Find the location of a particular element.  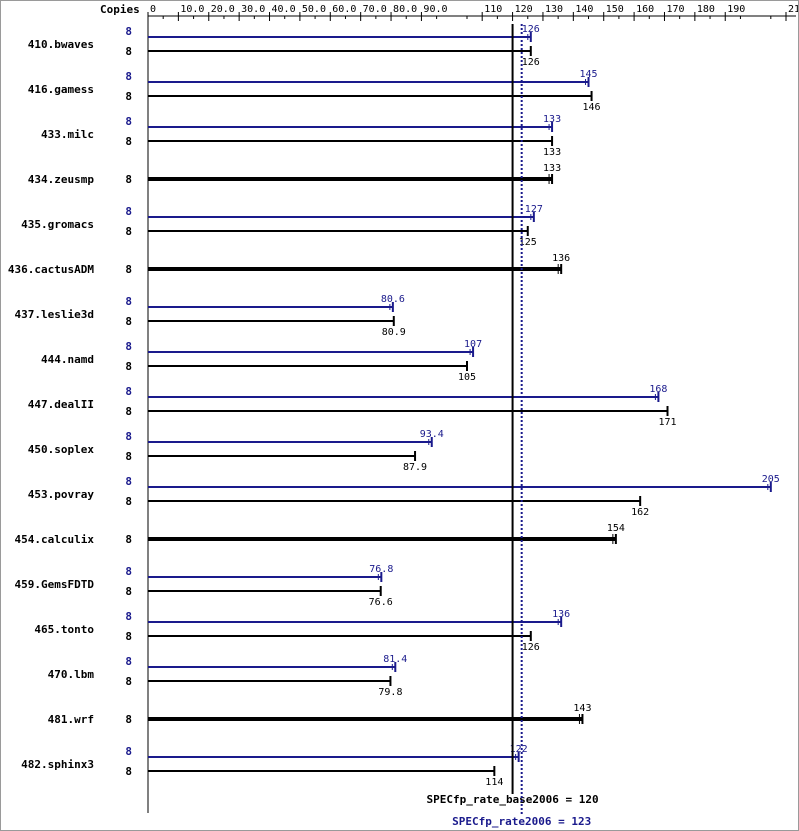

tick-label: 60.0 is located at coordinates (344, 9).